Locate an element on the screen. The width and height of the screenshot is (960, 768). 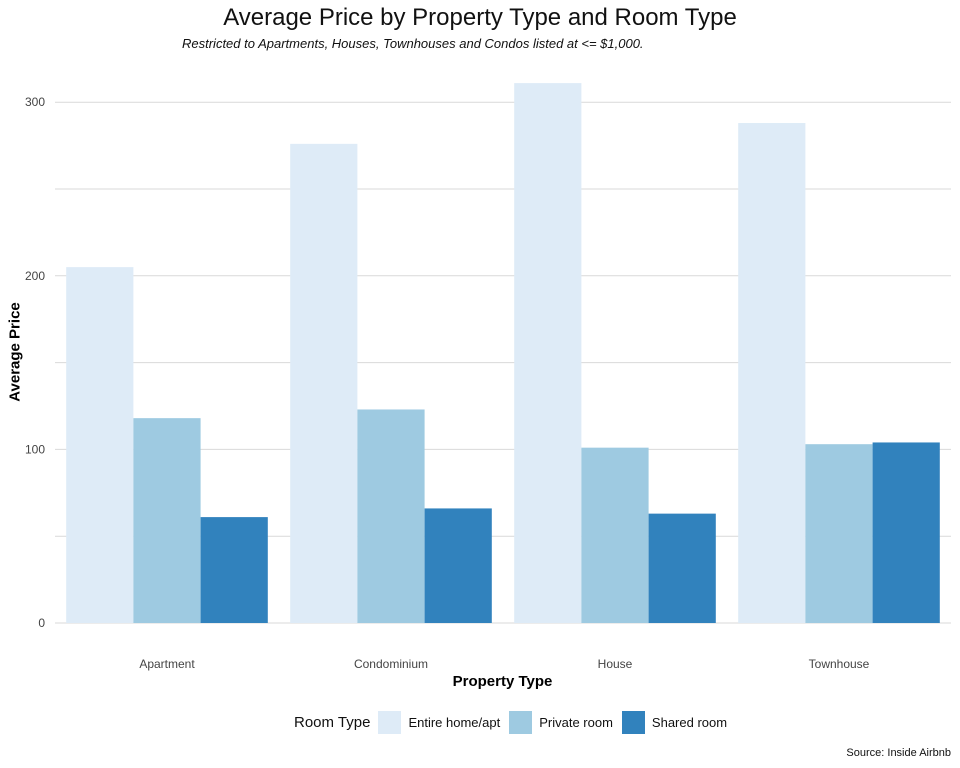
y-tick-label: 100 is located at coordinates (35, 449).